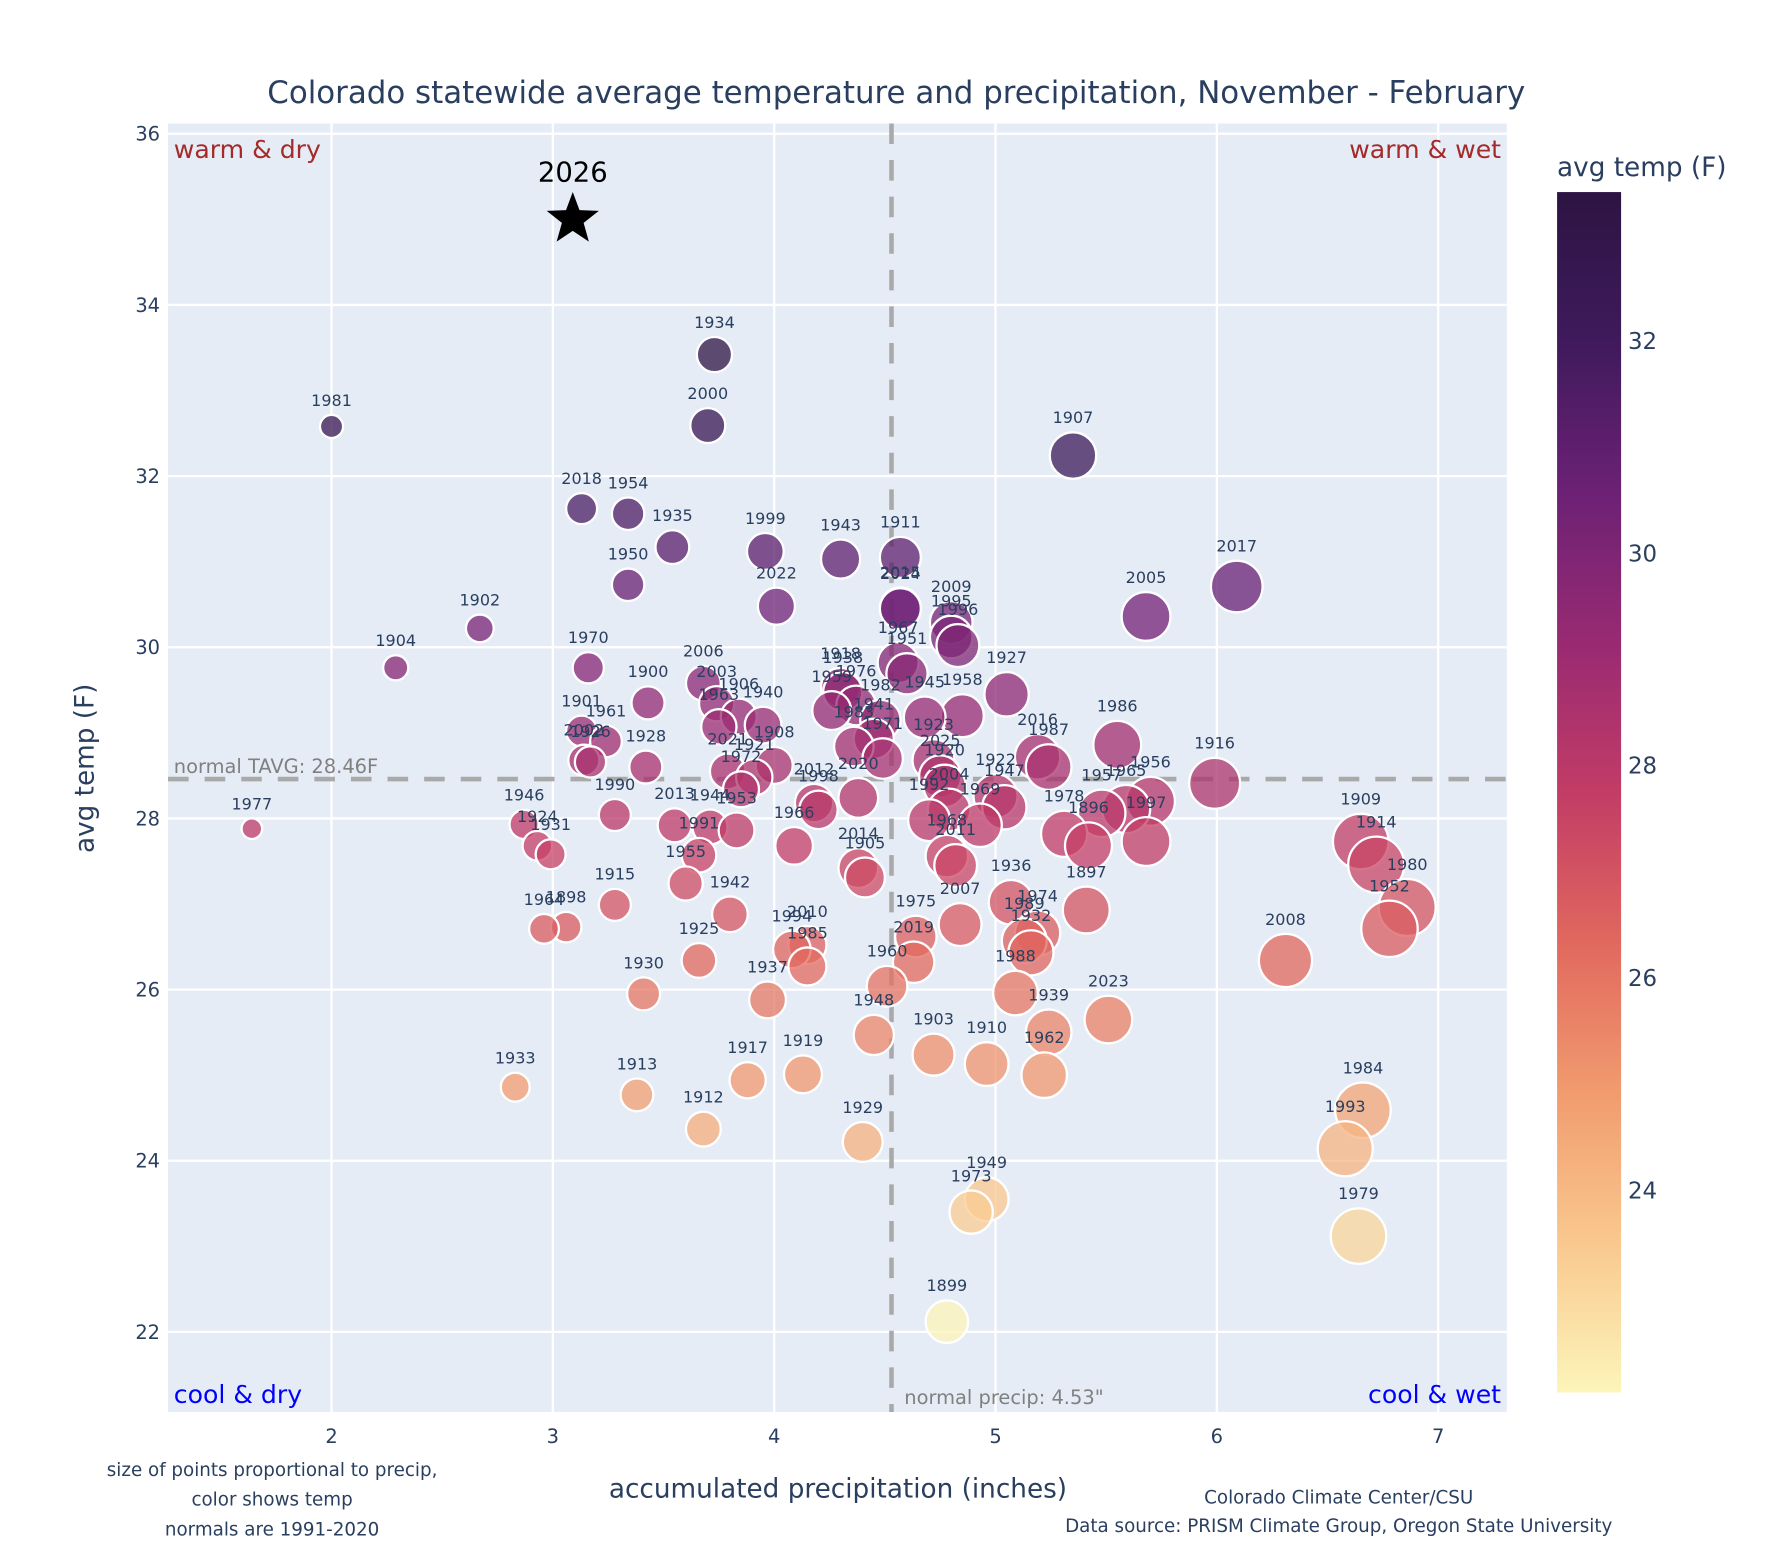  Describe the element at coordinates (858, 763) in the screenshot. I see `data-point-label: 2020` at that location.